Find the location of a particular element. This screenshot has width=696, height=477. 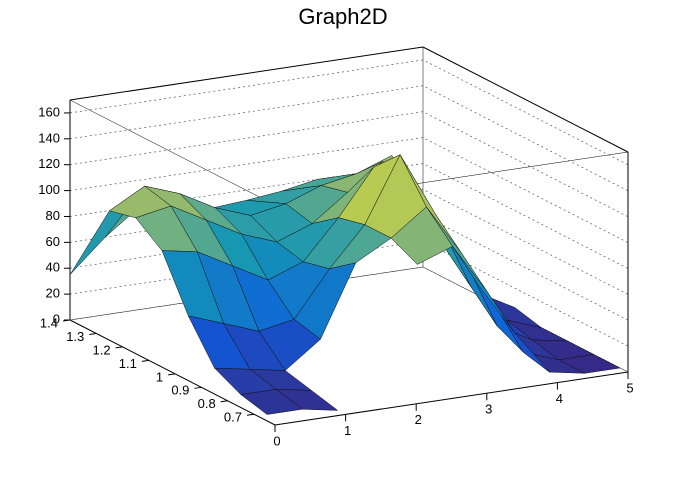

x-tick-label: 0 is located at coordinates (276, 440).